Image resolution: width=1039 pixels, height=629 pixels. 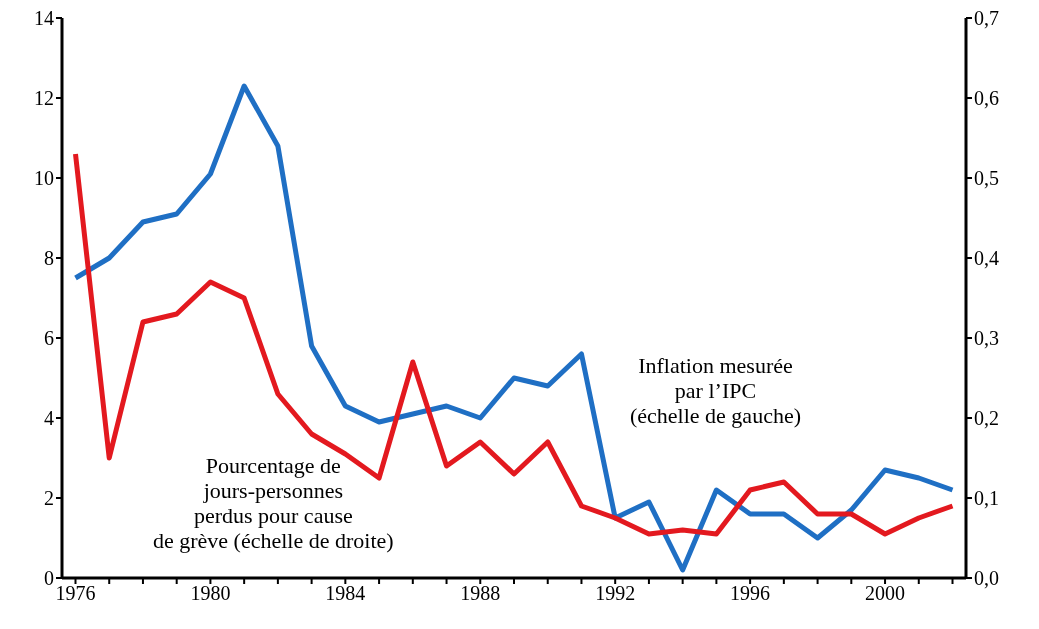 What do you see at coordinates (44, 98) in the screenshot?
I see `y-tick-label: 12` at bounding box center [44, 98].